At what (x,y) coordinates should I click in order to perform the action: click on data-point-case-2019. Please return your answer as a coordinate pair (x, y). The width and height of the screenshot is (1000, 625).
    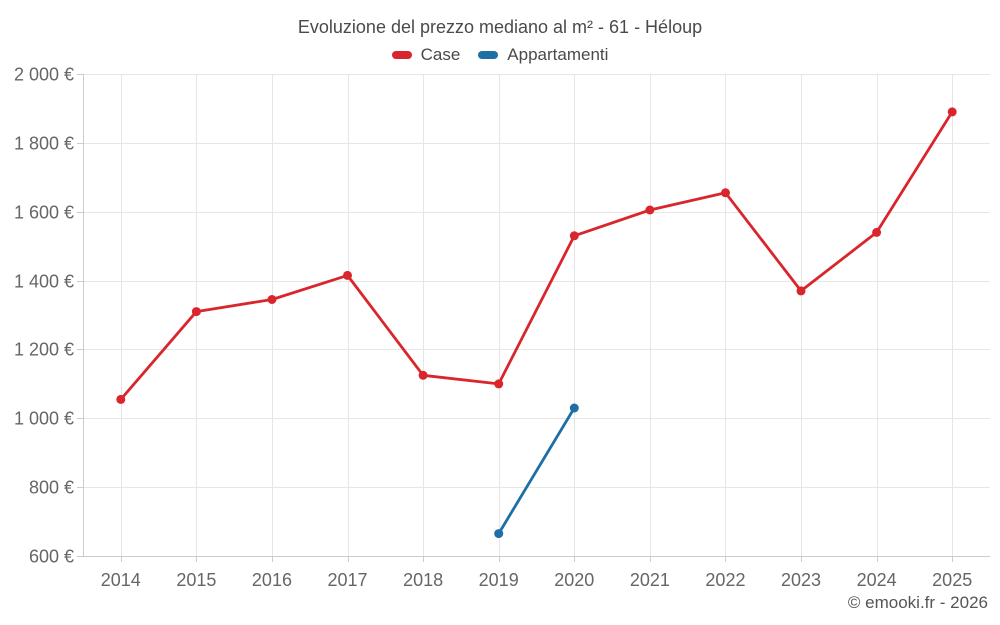
    Looking at the image, I should click on (499, 384).